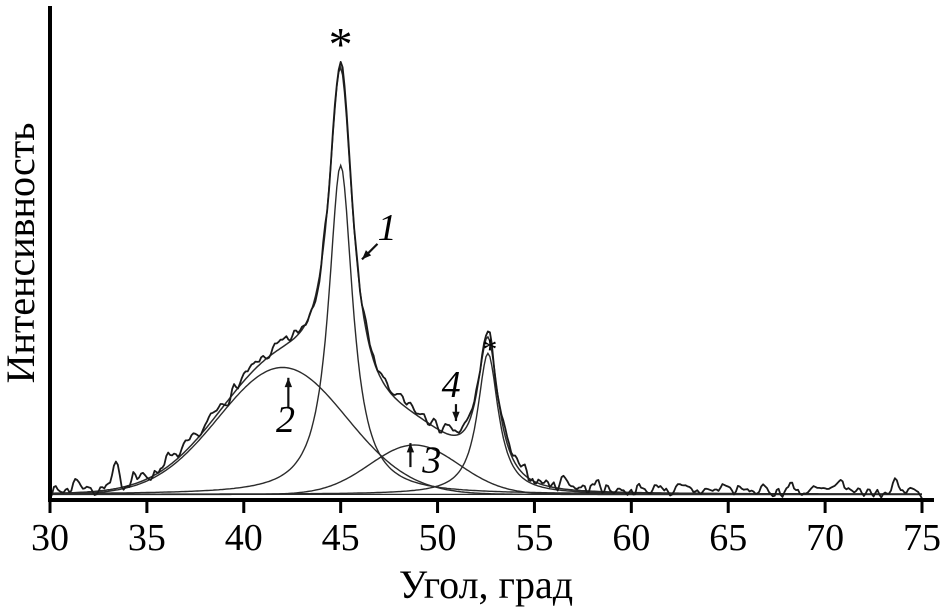 The image size is (942, 615). Describe the element at coordinates (451, 385) in the screenshot. I see `peak4-label: 4` at that location.